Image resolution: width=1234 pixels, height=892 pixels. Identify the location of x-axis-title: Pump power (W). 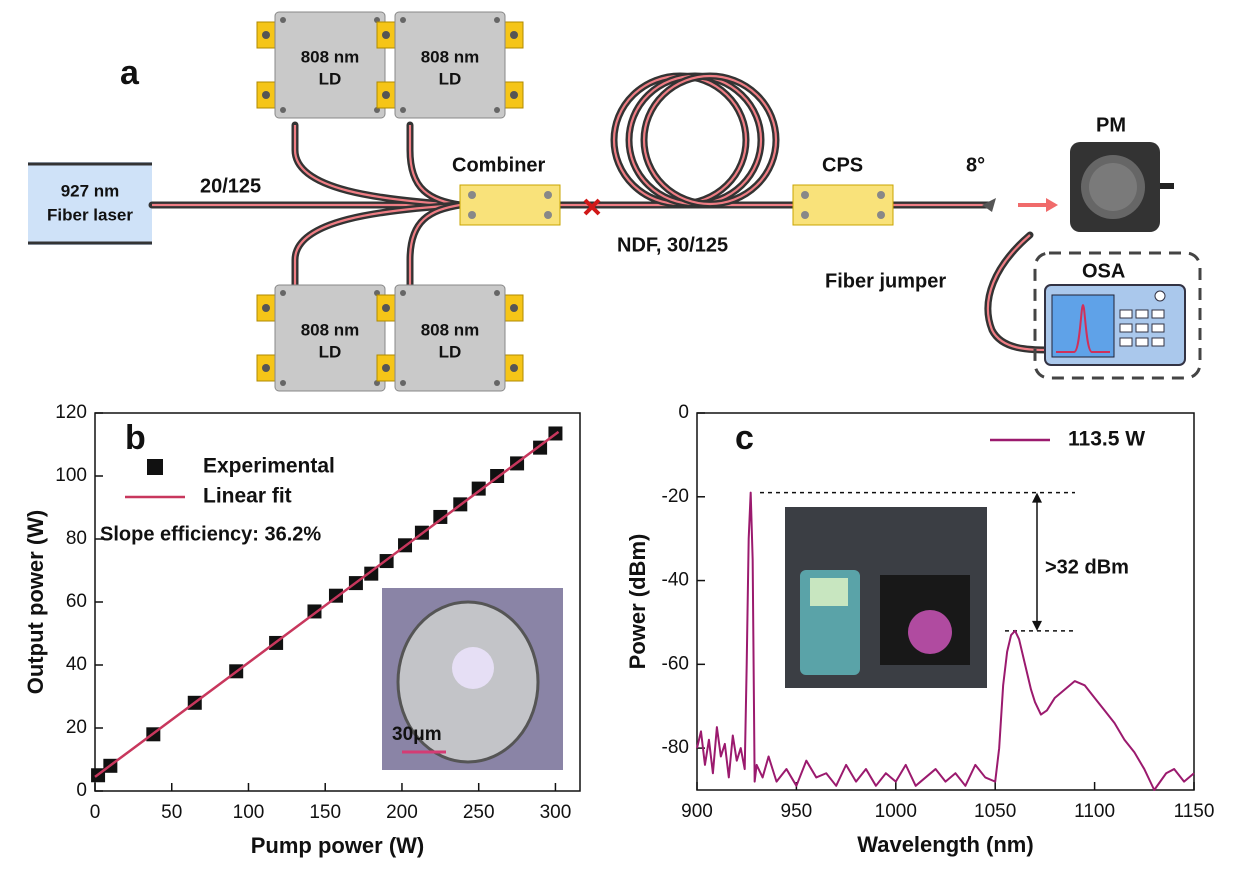
(338, 845).